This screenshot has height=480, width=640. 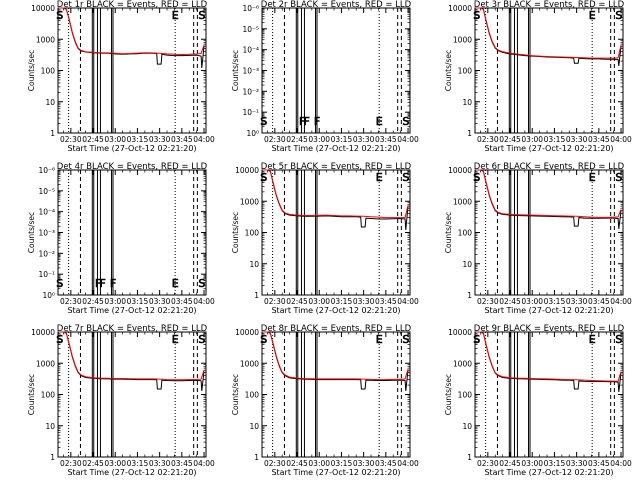 What do you see at coordinates (336, 329) in the screenshot?
I see `panel-title: Det 8r BLACK = Events, RED = LLD` at bounding box center [336, 329].